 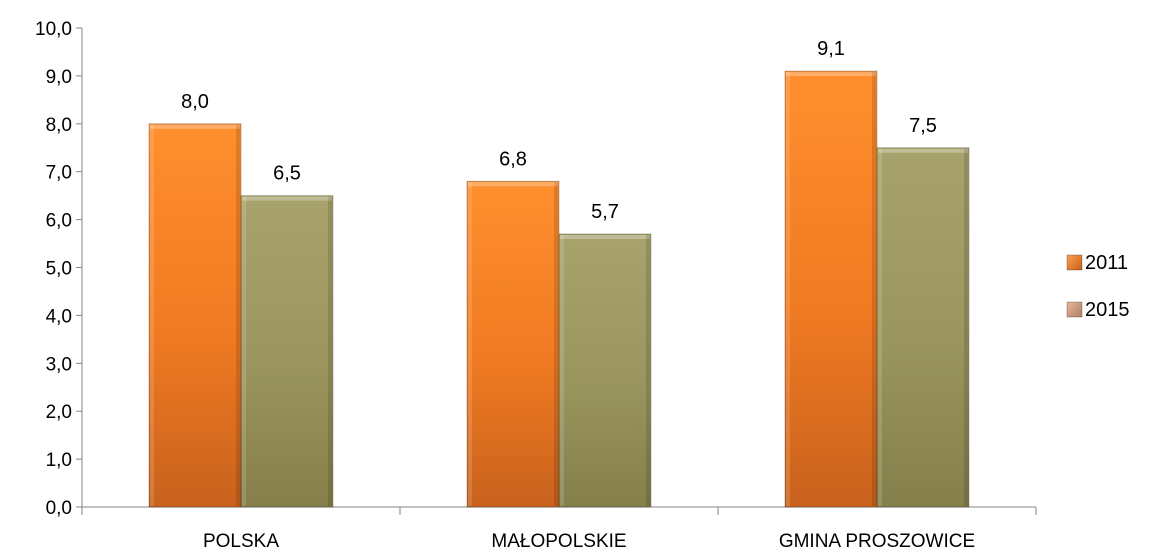 I want to click on y-tick-label: 9,0, so click(x=59, y=77).